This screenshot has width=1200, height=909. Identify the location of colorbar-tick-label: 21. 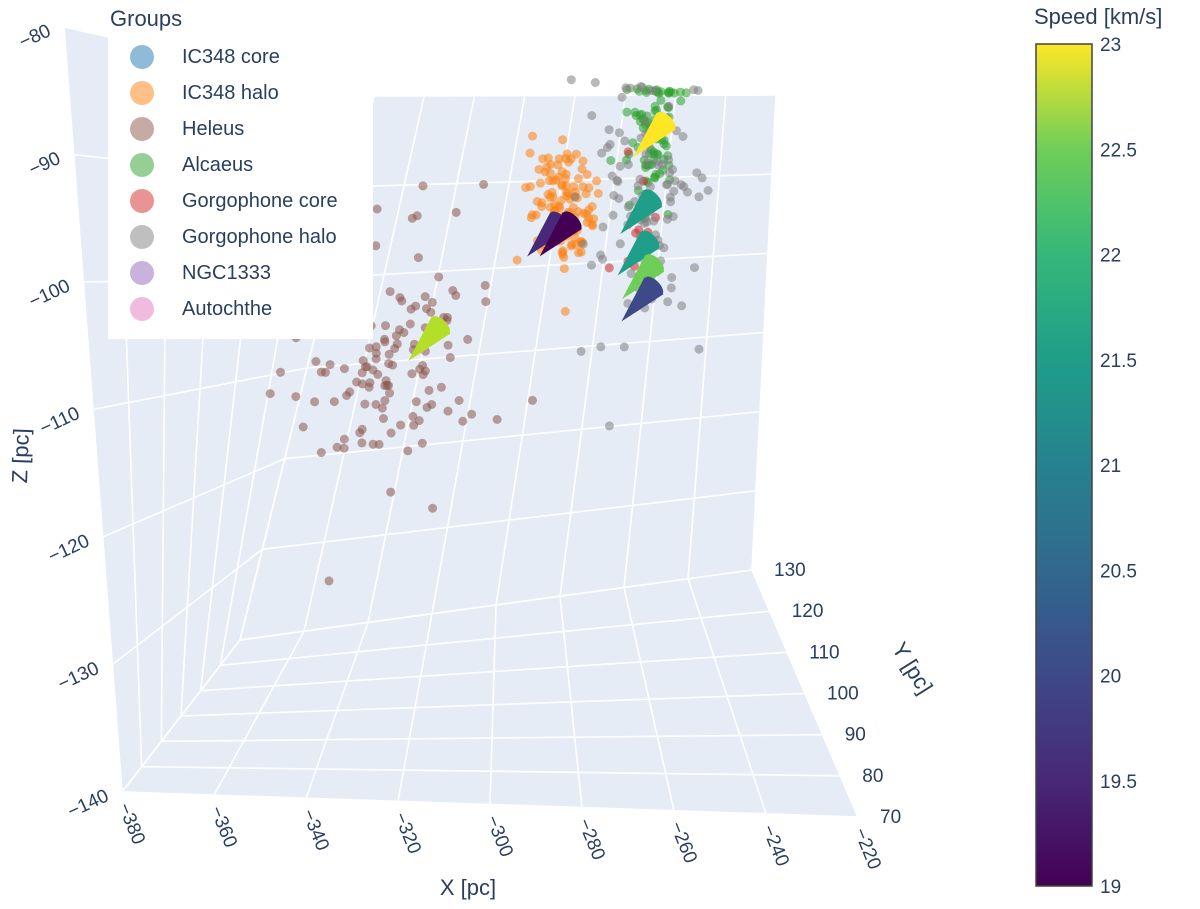
(1110, 466).